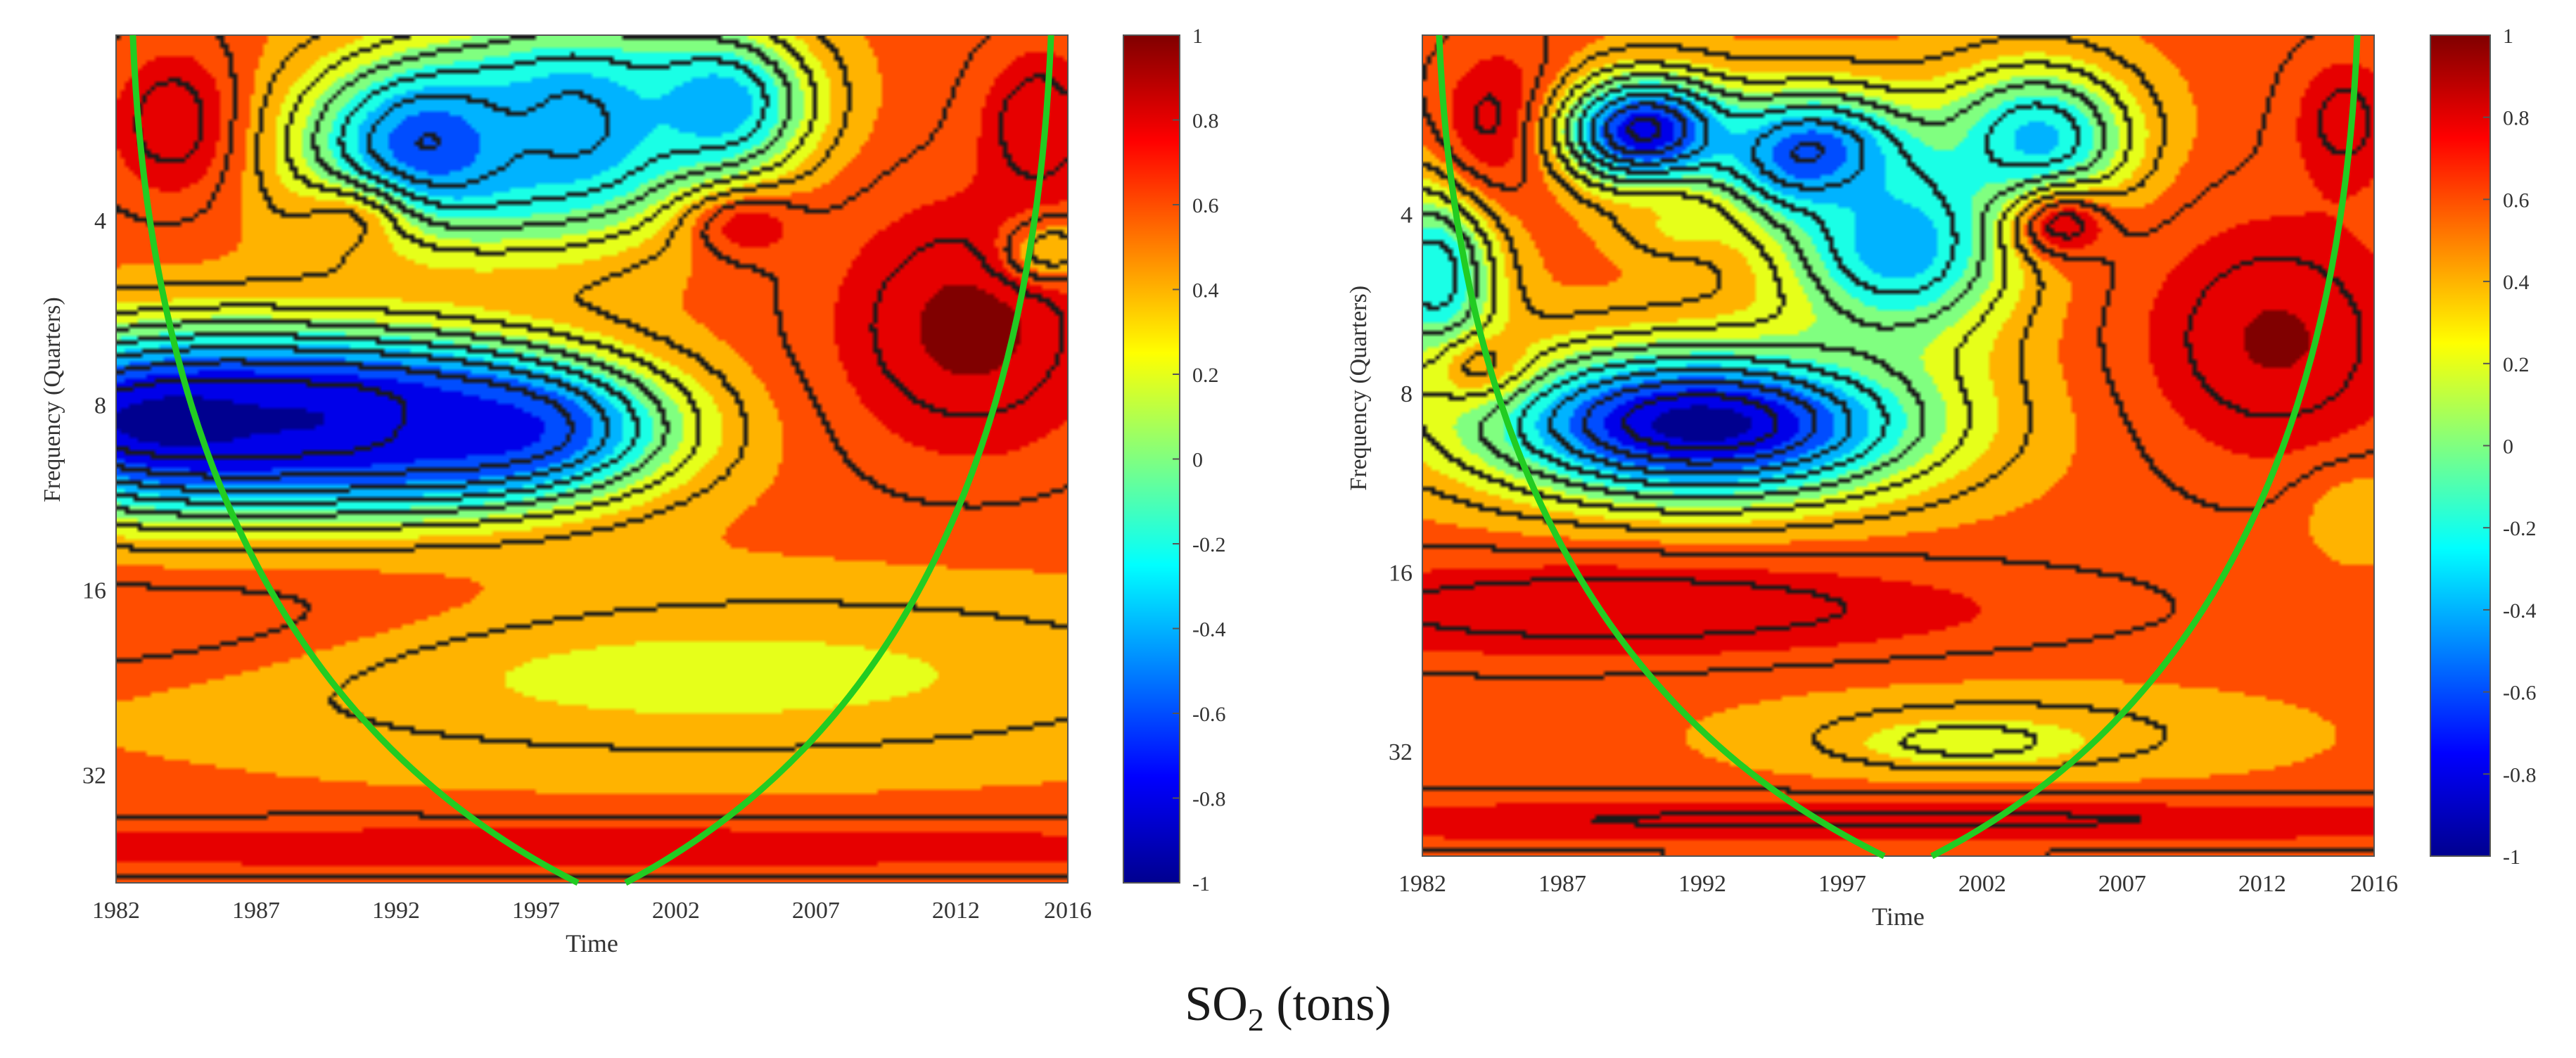 This screenshot has width=2576, height=1058. I want to click on x-tick-label-right: 2016, so click(2374, 884).